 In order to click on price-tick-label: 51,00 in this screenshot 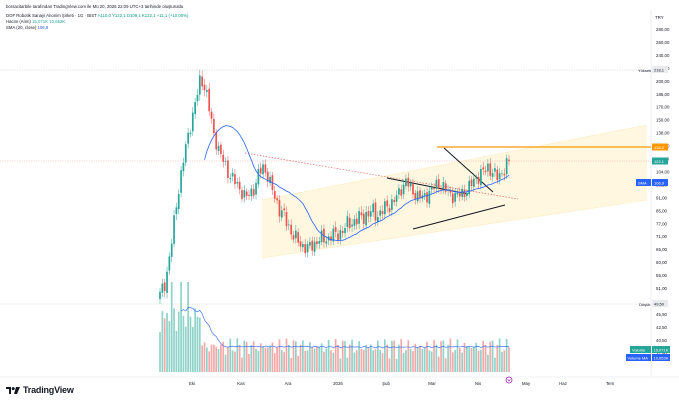, I will do `click(662, 288)`.